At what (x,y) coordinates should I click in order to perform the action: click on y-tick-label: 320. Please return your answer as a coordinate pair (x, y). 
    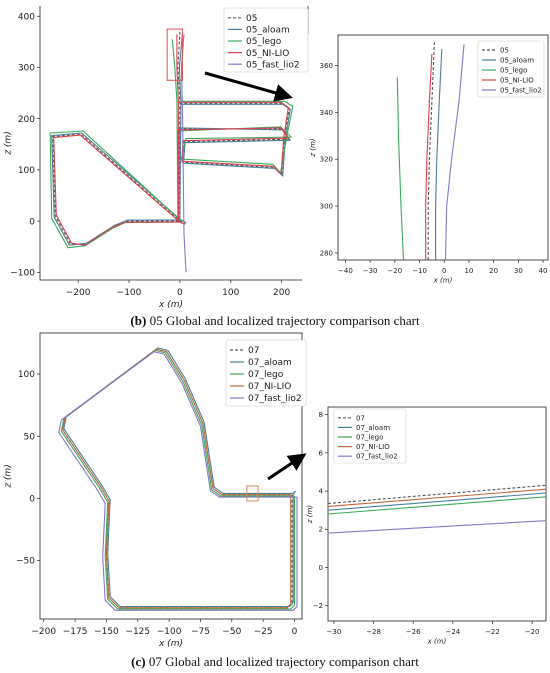
    Looking at the image, I should click on (326, 160).